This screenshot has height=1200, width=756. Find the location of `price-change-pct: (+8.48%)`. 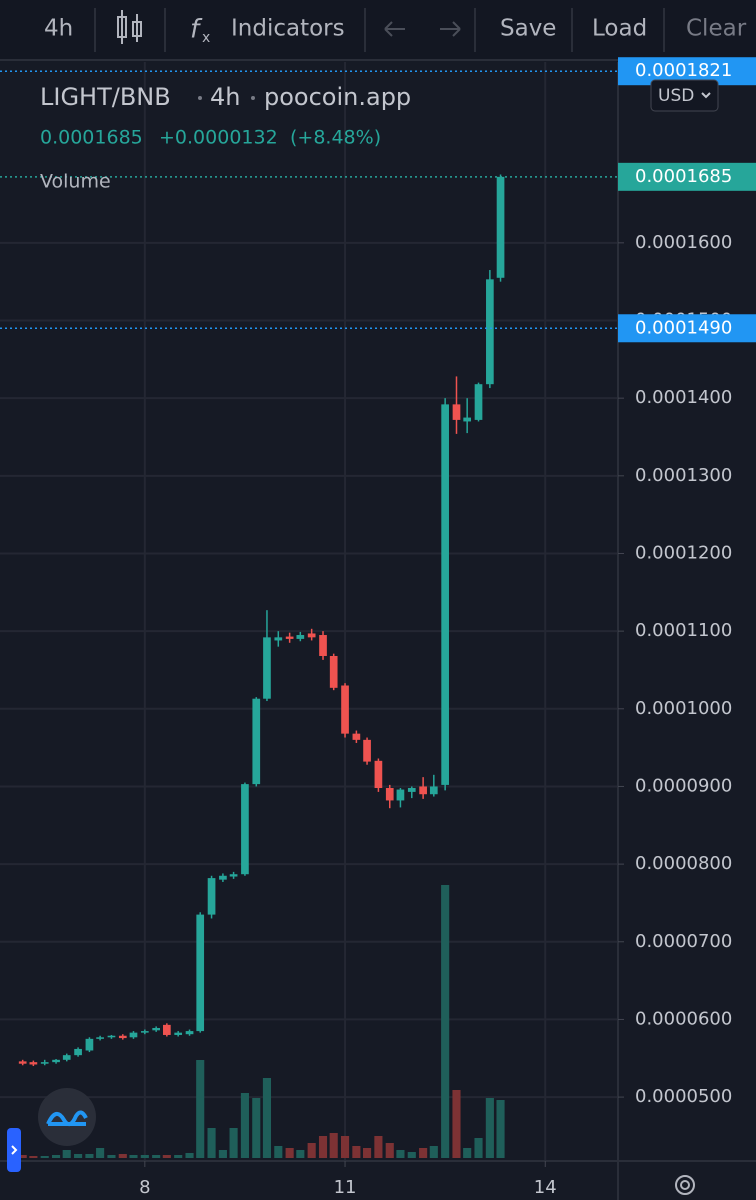

price-change-pct: (+8.48%) is located at coordinates (335, 138).